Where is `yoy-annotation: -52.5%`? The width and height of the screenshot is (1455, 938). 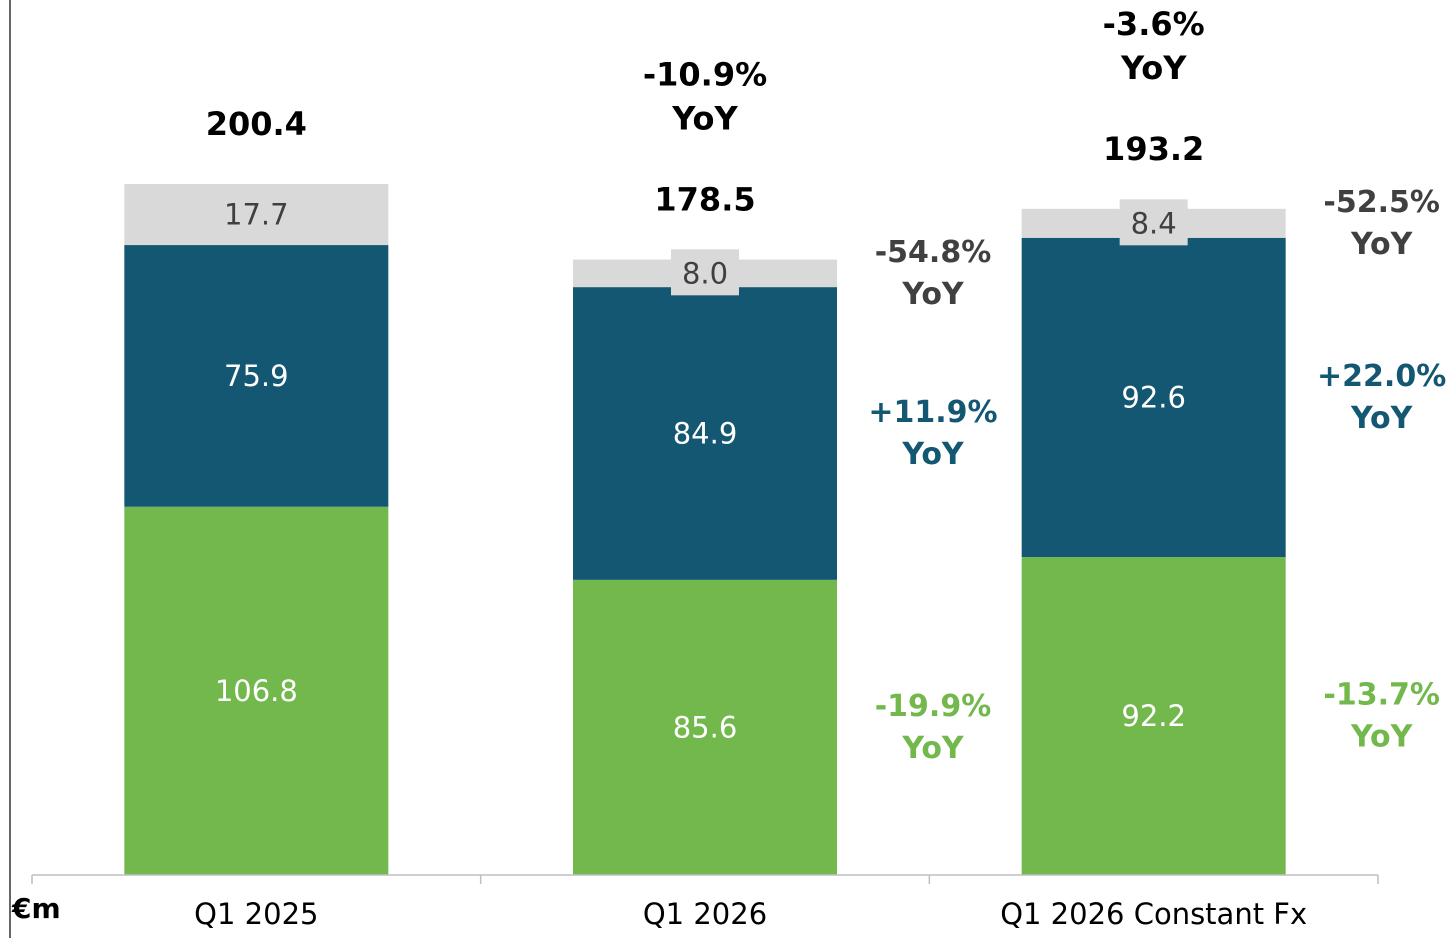 yoy-annotation: -52.5% is located at coordinates (1381, 202).